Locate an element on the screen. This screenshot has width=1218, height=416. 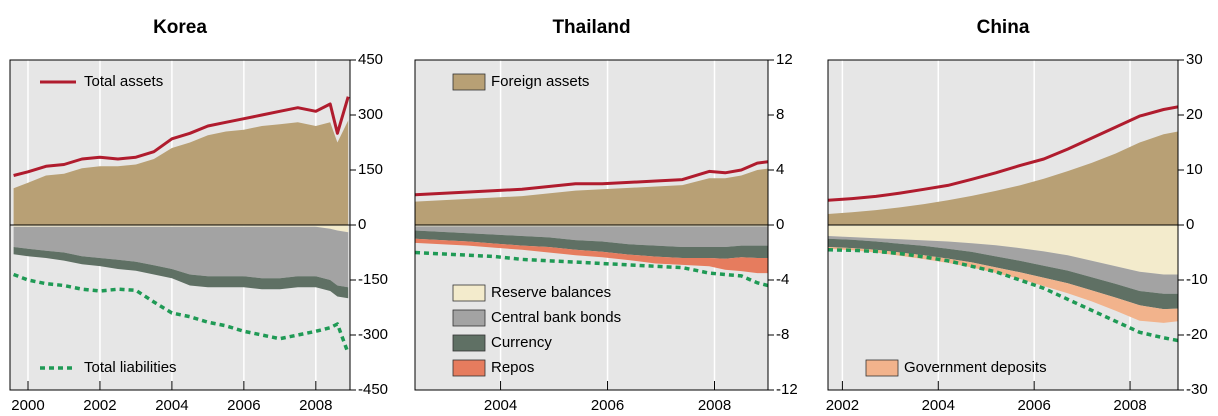
legend-label: Repos is located at coordinates (512, 367).